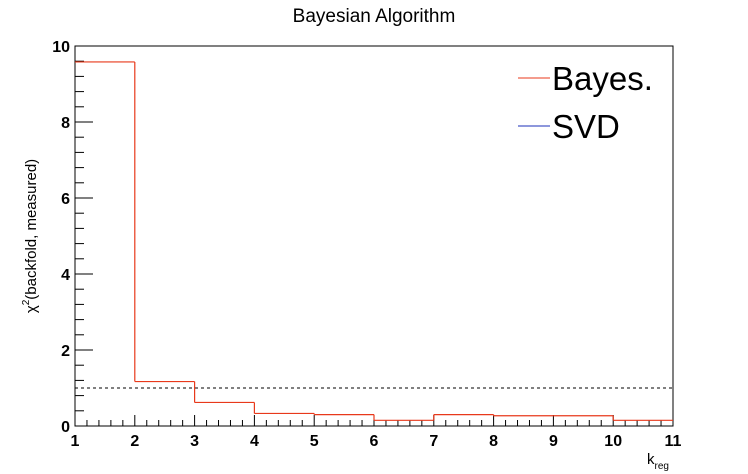  I want to click on x-tick-label: 2, so click(134, 441).